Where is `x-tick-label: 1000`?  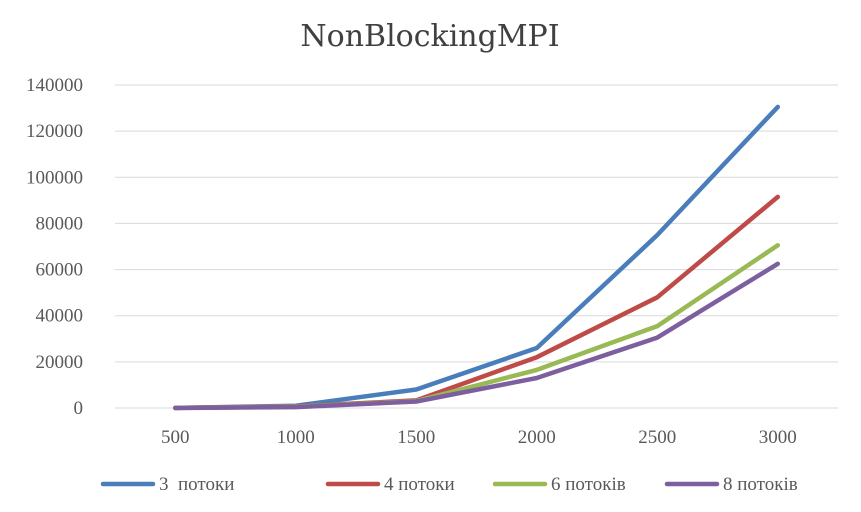 x-tick-label: 1000 is located at coordinates (296, 437).